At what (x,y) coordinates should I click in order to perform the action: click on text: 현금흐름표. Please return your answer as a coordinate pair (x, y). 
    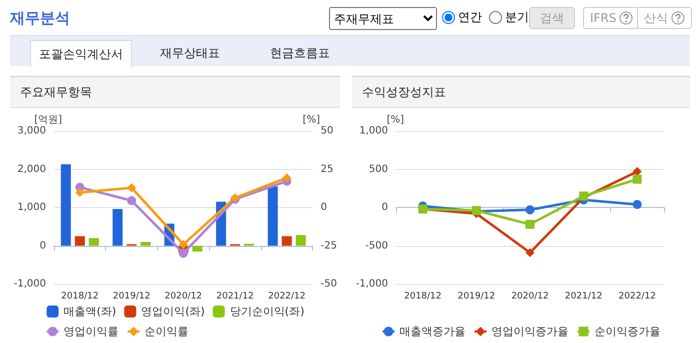
    Looking at the image, I should click on (300, 53).